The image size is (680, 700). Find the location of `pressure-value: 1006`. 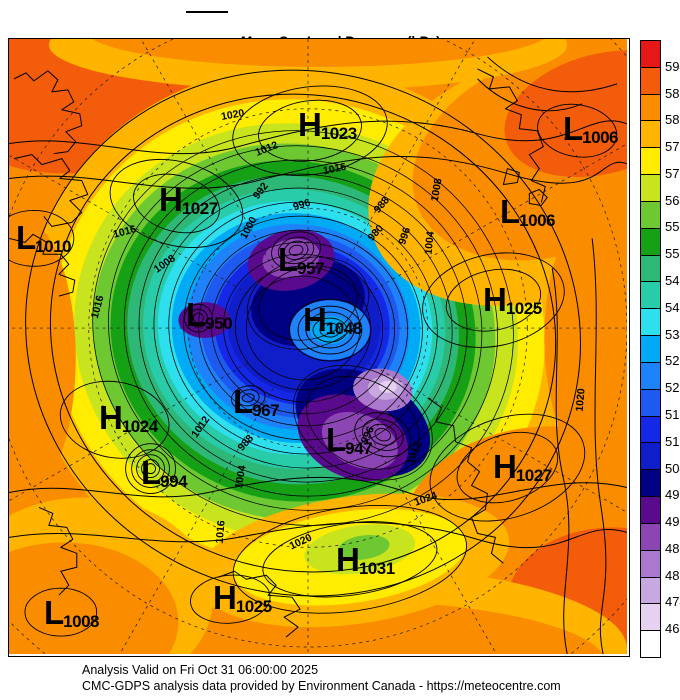

pressure-value: 1006 is located at coordinates (600, 137).